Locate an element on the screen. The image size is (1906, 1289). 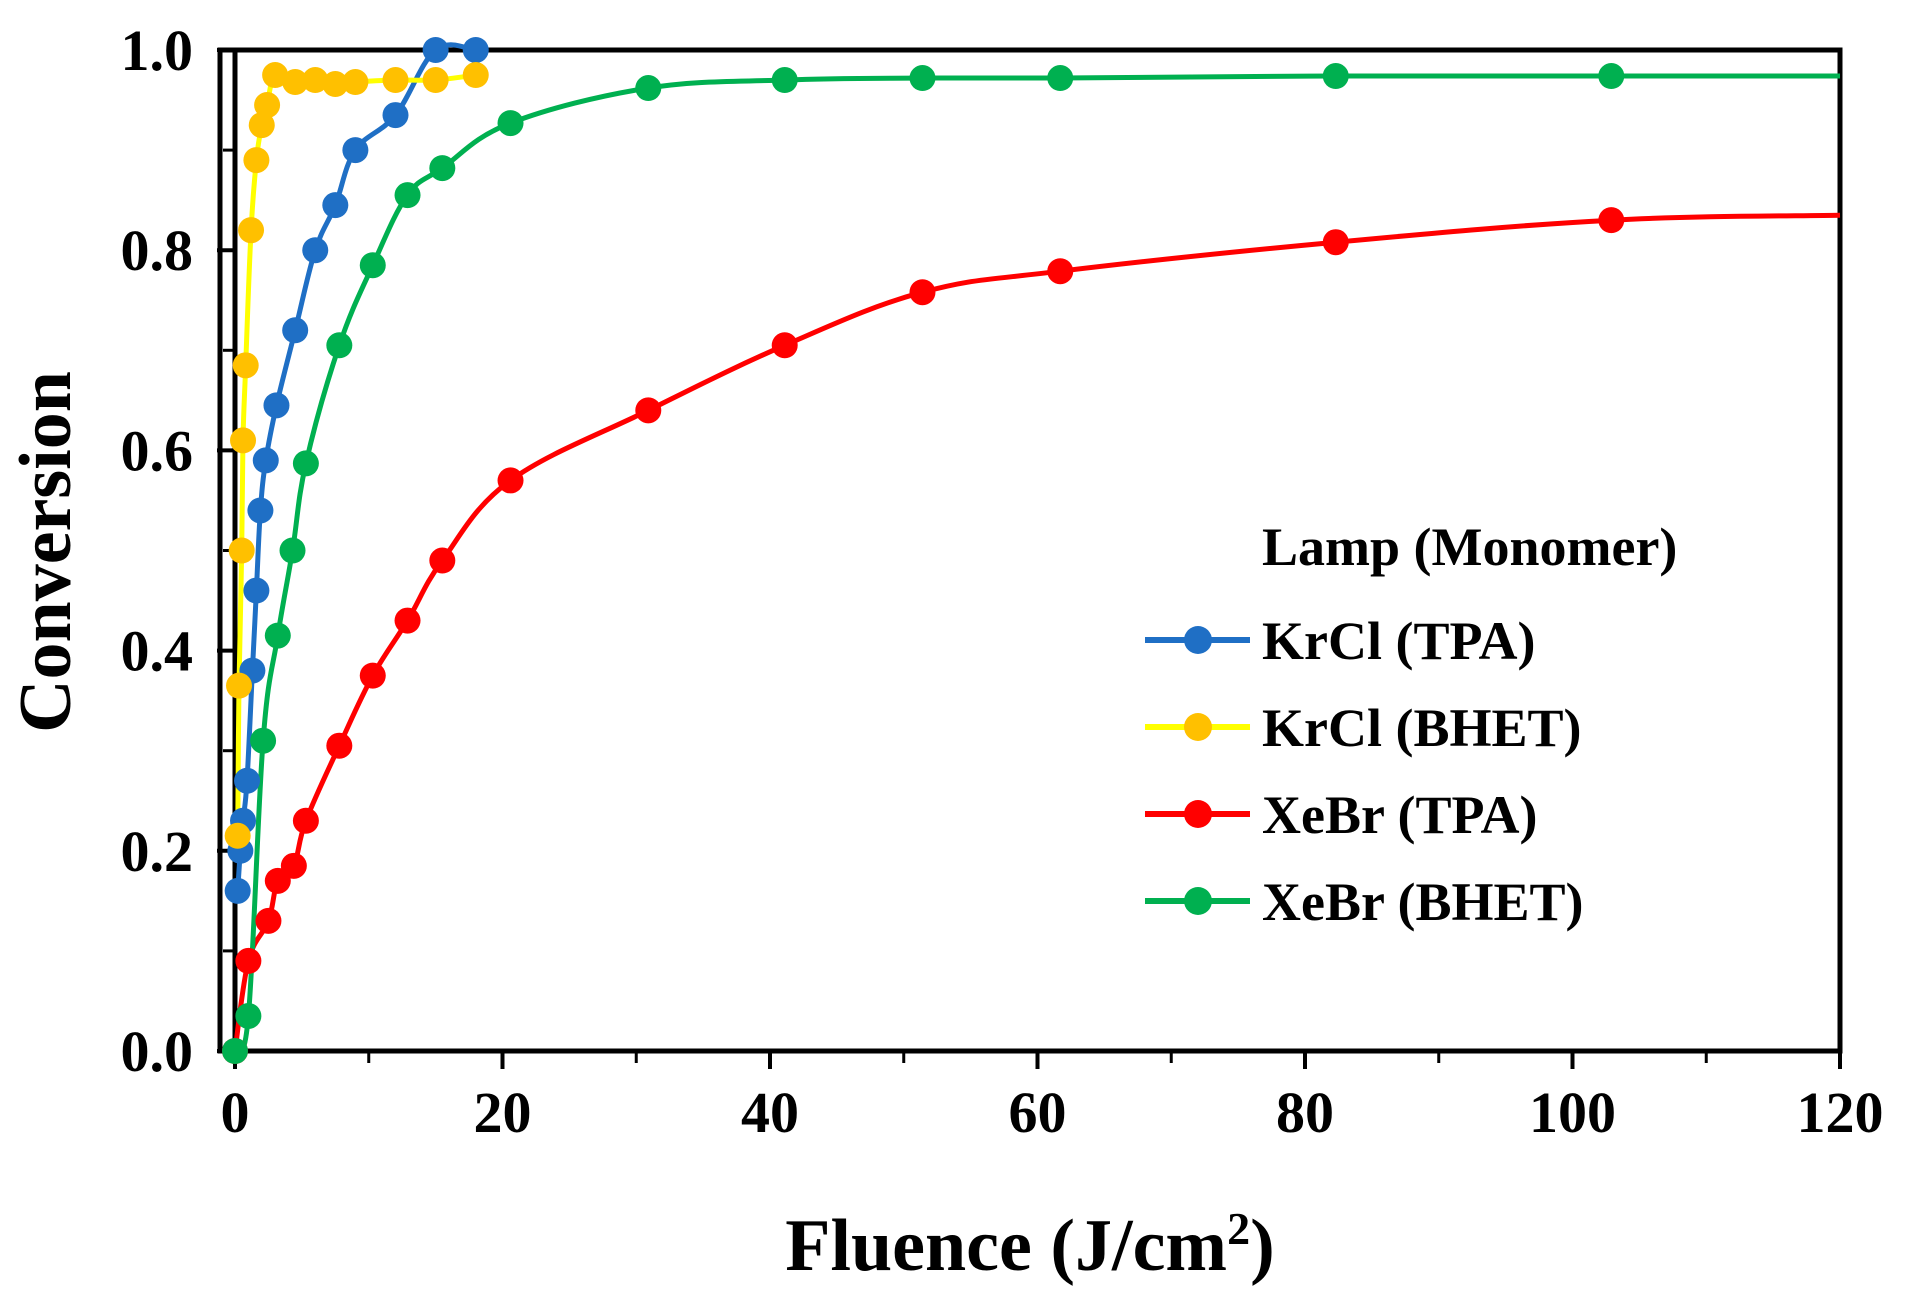
y-tick-label: 0.2 is located at coordinates (157, 851).